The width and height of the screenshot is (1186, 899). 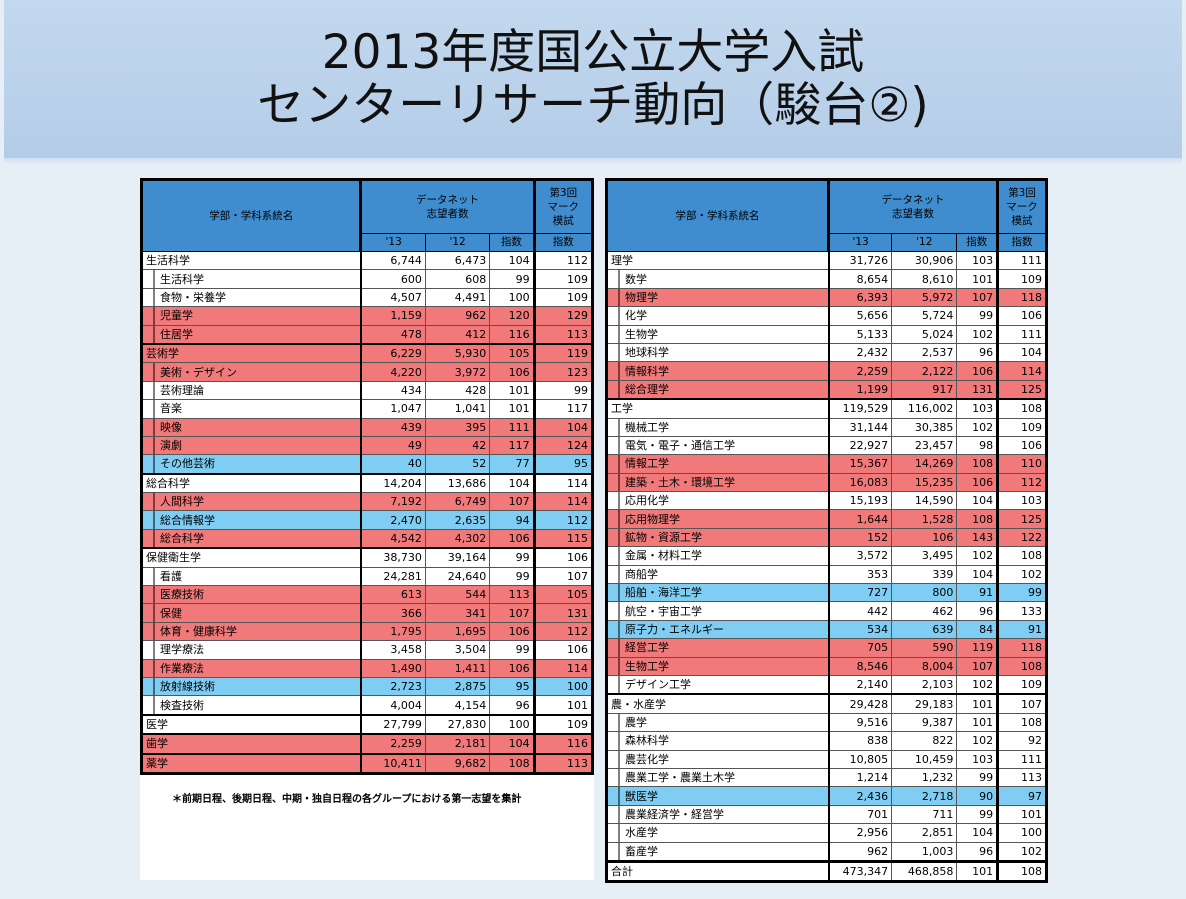 I want to click on mark-index-value: 108, so click(x=1021, y=870).